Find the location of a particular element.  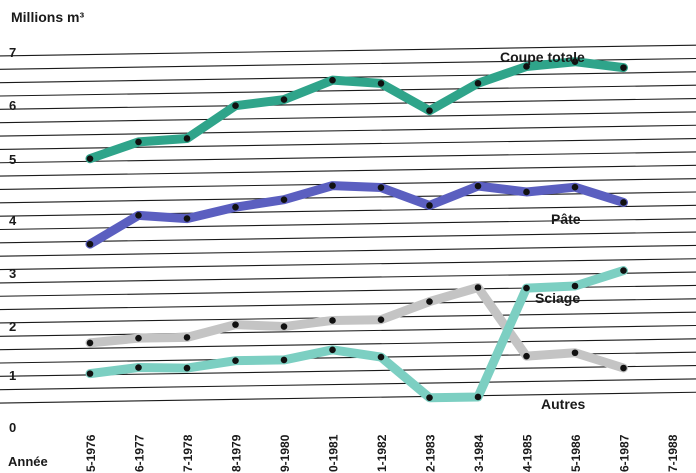

x-tick-label: 1-1982 is located at coordinates (382, 453).